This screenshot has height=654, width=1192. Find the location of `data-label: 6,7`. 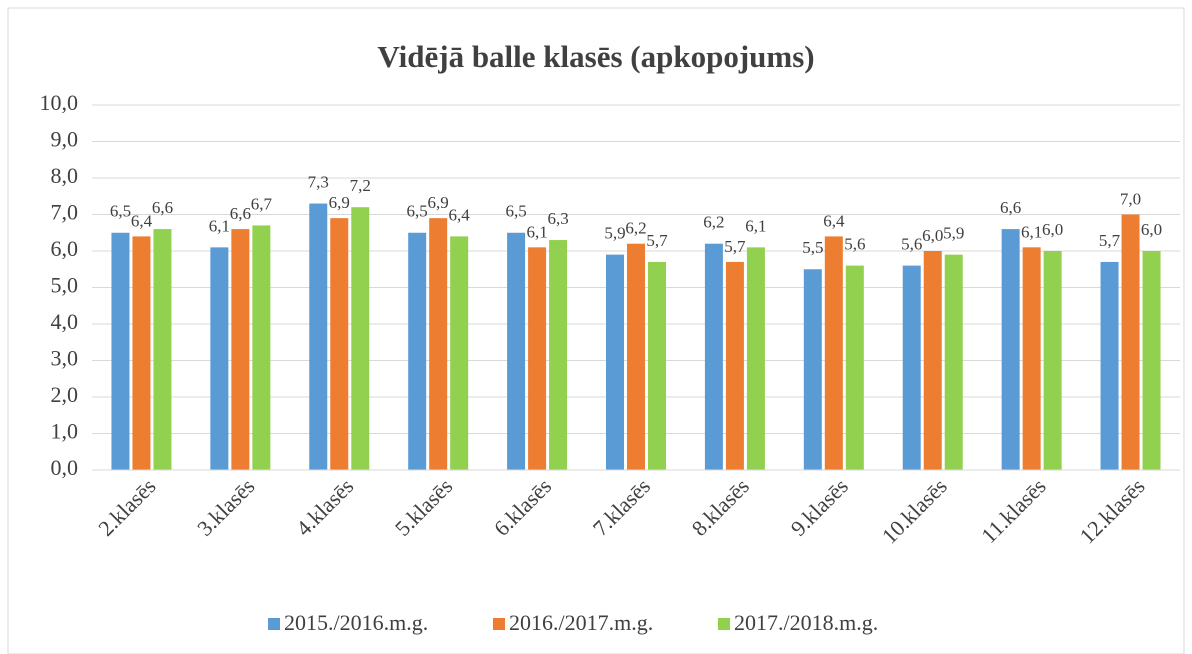

data-label: 6,7 is located at coordinates (262, 203).